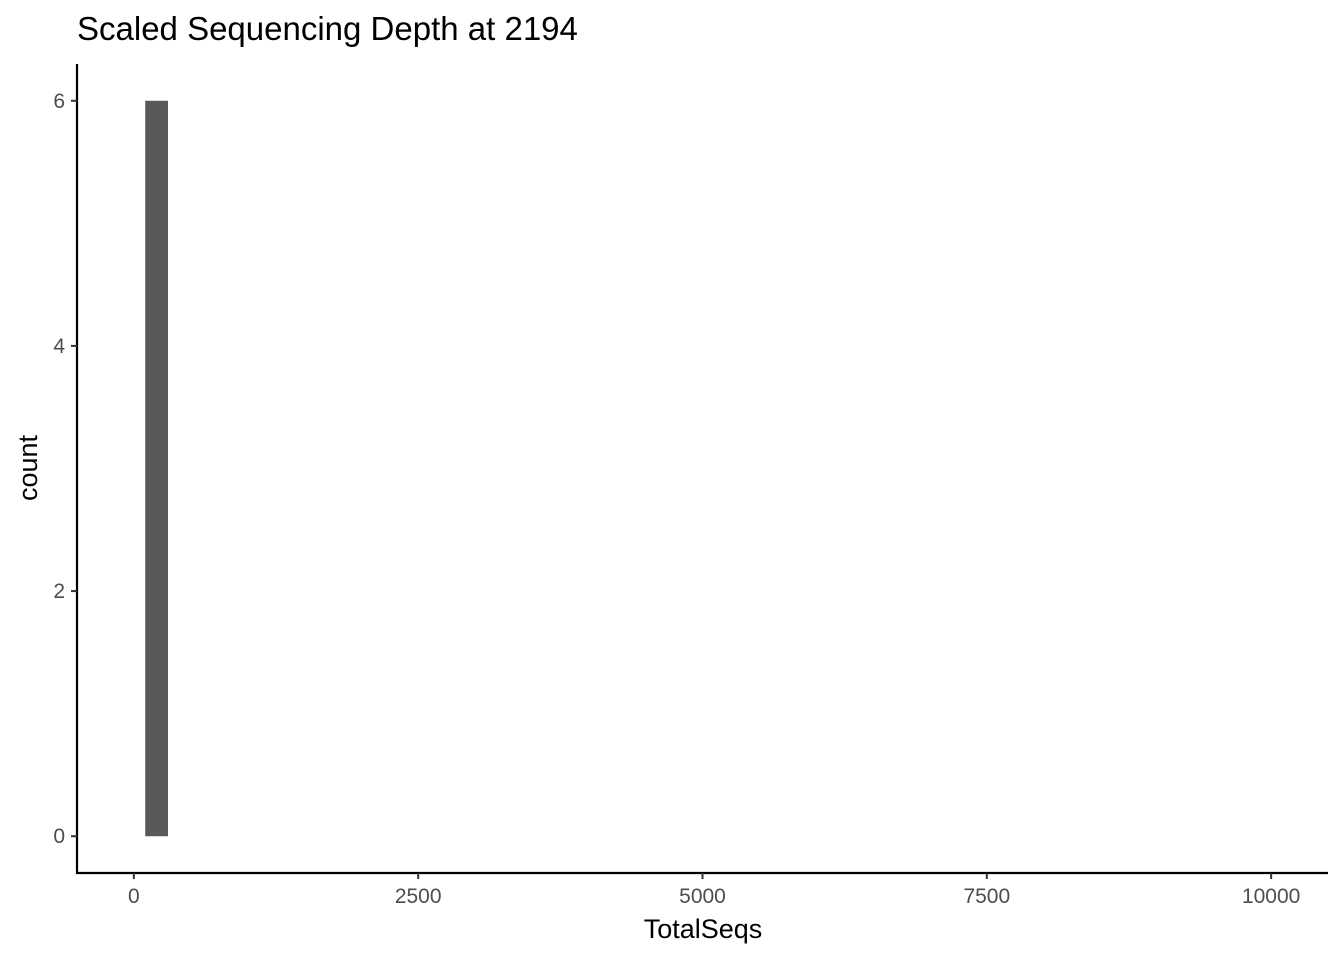  What do you see at coordinates (134, 896) in the screenshot?
I see `x-tick-label: 0` at bounding box center [134, 896].